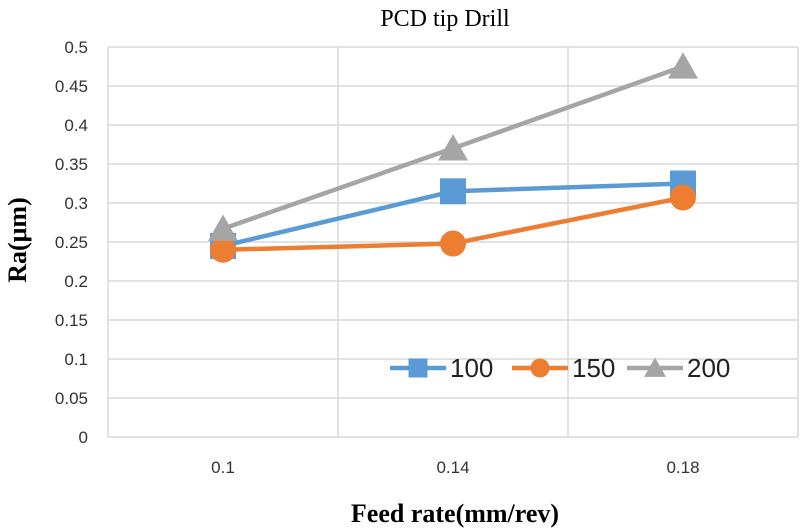  Describe the element at coordinates (76, 47) in the screenshot. I see `y-tick-label: 0.5` at that location.